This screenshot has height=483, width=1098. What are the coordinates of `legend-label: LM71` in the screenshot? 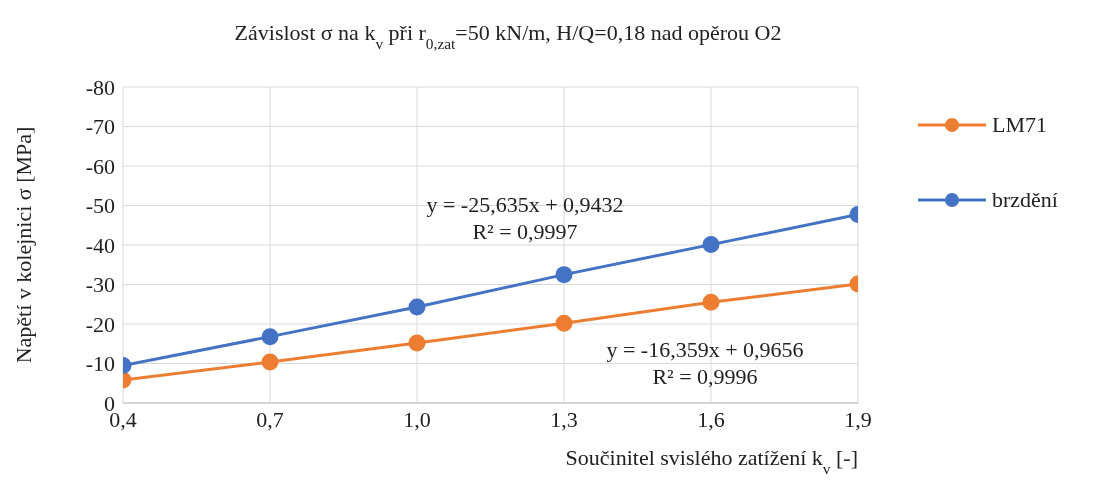 It's located at (1019, 124).